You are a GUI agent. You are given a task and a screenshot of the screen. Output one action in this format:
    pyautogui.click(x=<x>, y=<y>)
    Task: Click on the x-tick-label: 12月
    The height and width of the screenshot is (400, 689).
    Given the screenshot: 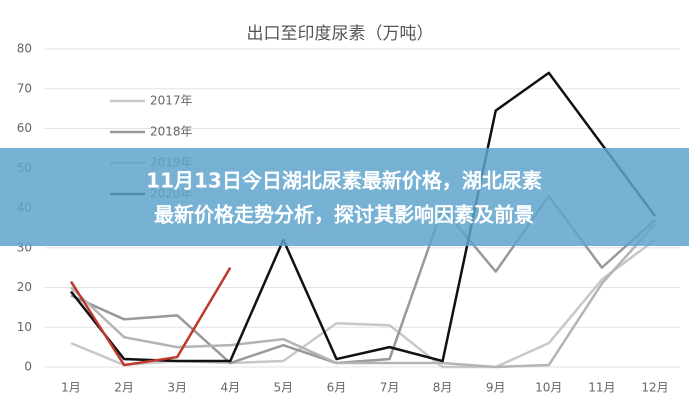 What is the action you would take?
    pyautogui.click(x=654, y=388)
    